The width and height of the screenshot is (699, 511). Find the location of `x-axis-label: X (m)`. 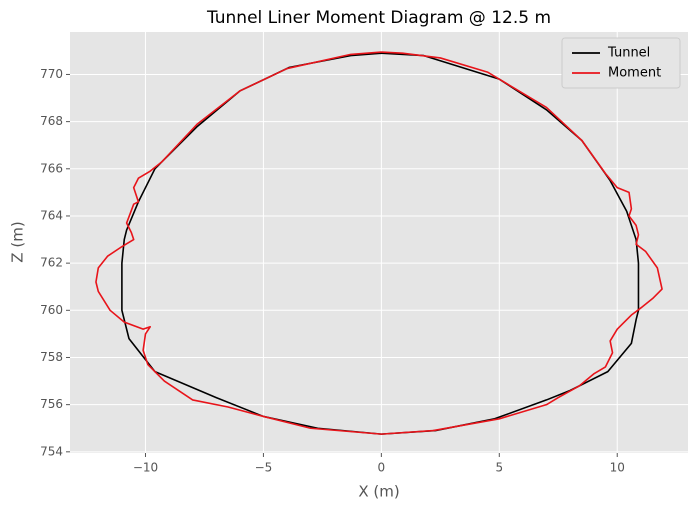

x-axis-label: X (m) is located at coordinates (378, 492).